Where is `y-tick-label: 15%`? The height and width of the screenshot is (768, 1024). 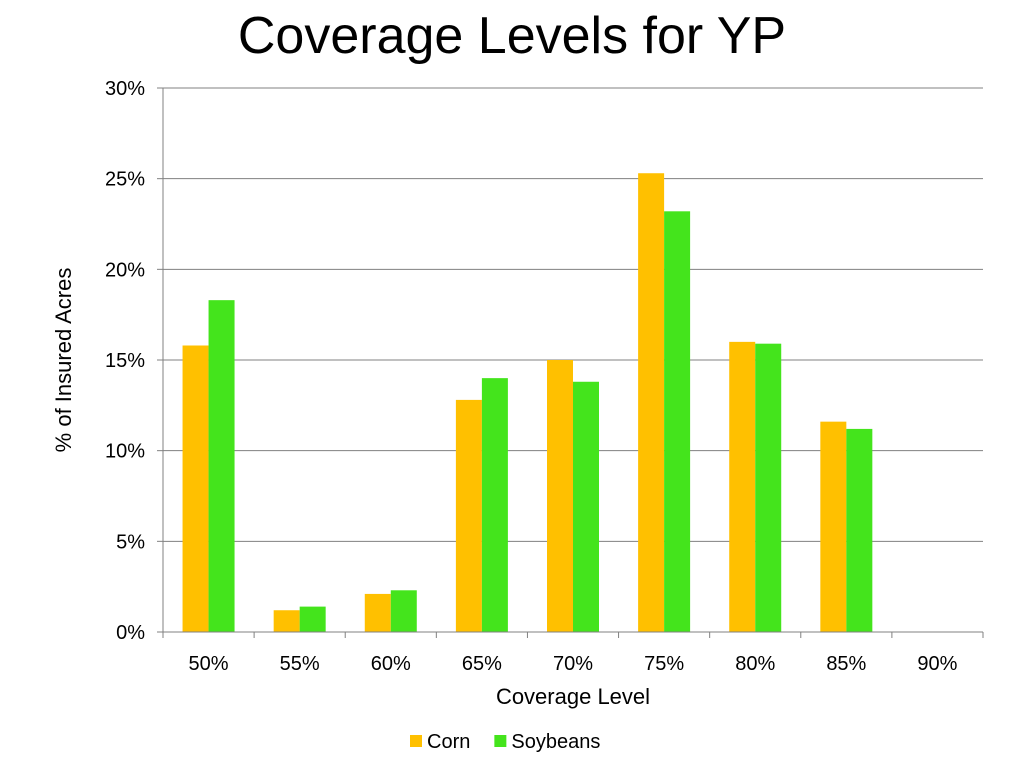 y-tick-label: 15% is located at coordinates (125, 361).